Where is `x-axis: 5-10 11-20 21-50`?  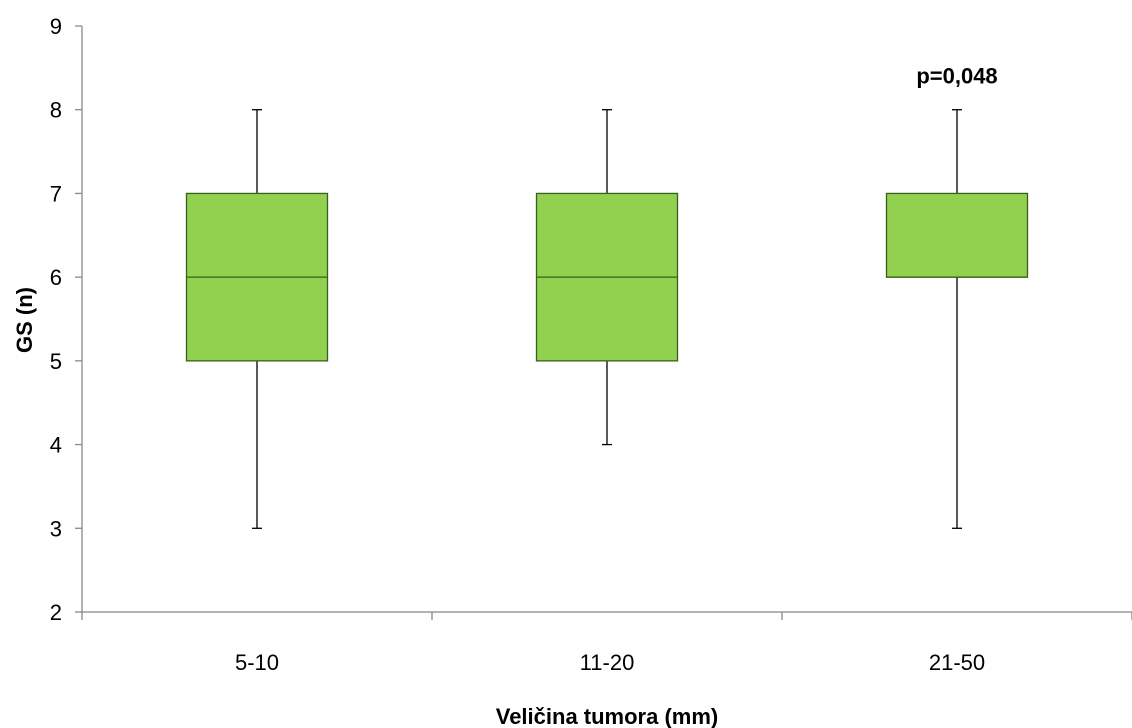 x-axis: 5-10 11-20 21-50 is located at coordinates (606, 643).